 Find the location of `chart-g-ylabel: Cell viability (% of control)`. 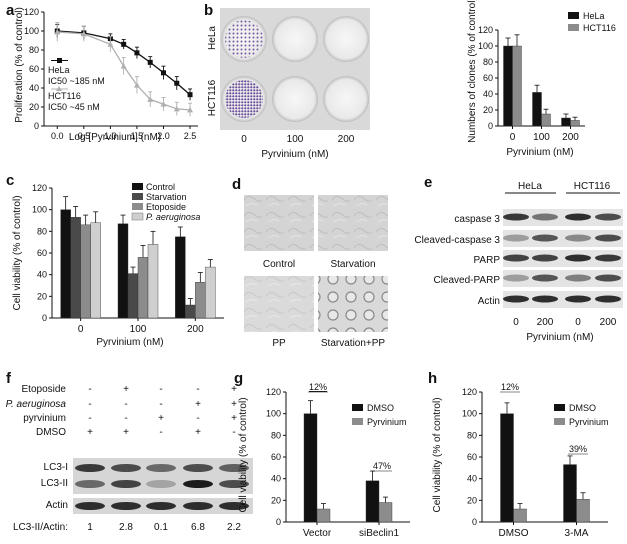

chart-g-ylabel: Cell viability (% of control) is located at coordinates (243, 454).